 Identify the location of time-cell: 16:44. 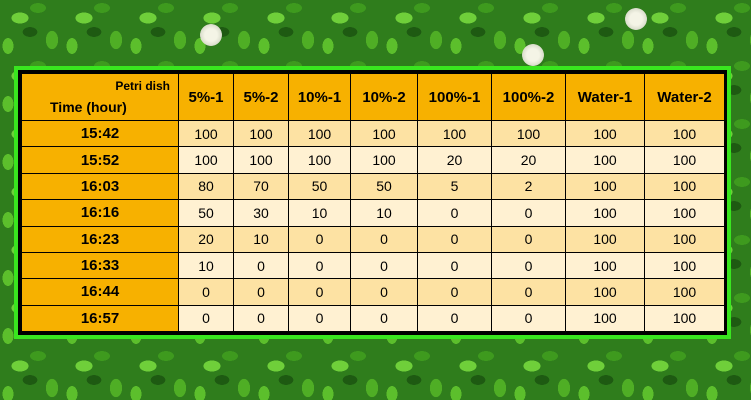
(100, 292).